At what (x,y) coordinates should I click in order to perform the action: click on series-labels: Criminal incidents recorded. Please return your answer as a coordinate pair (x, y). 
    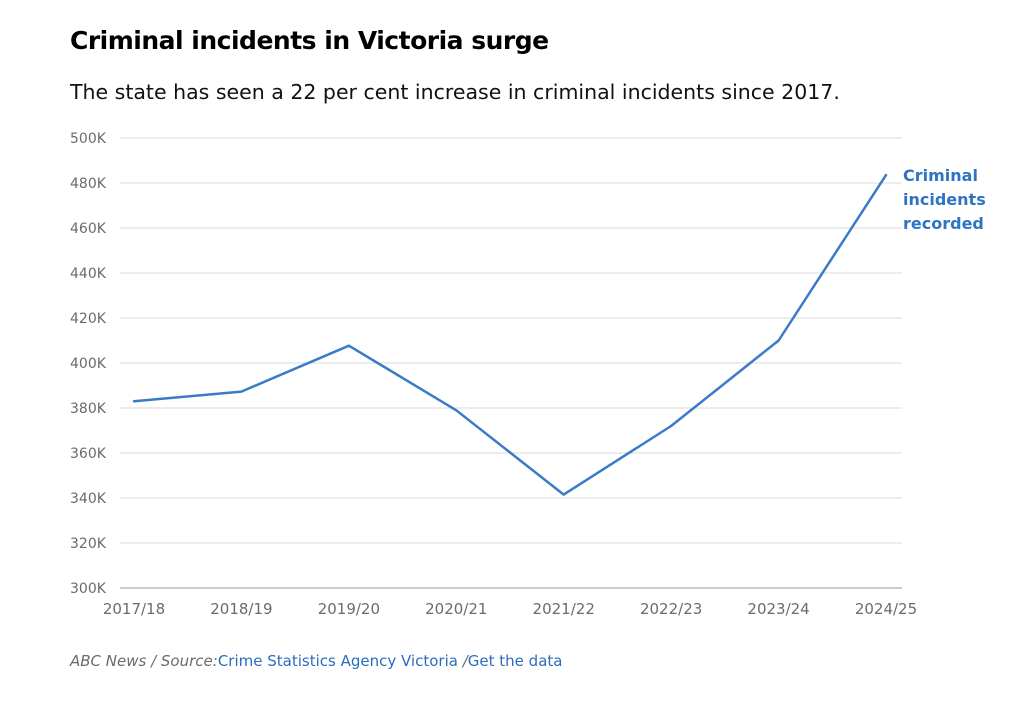
    Looking at the image, I should click on (944, 199).